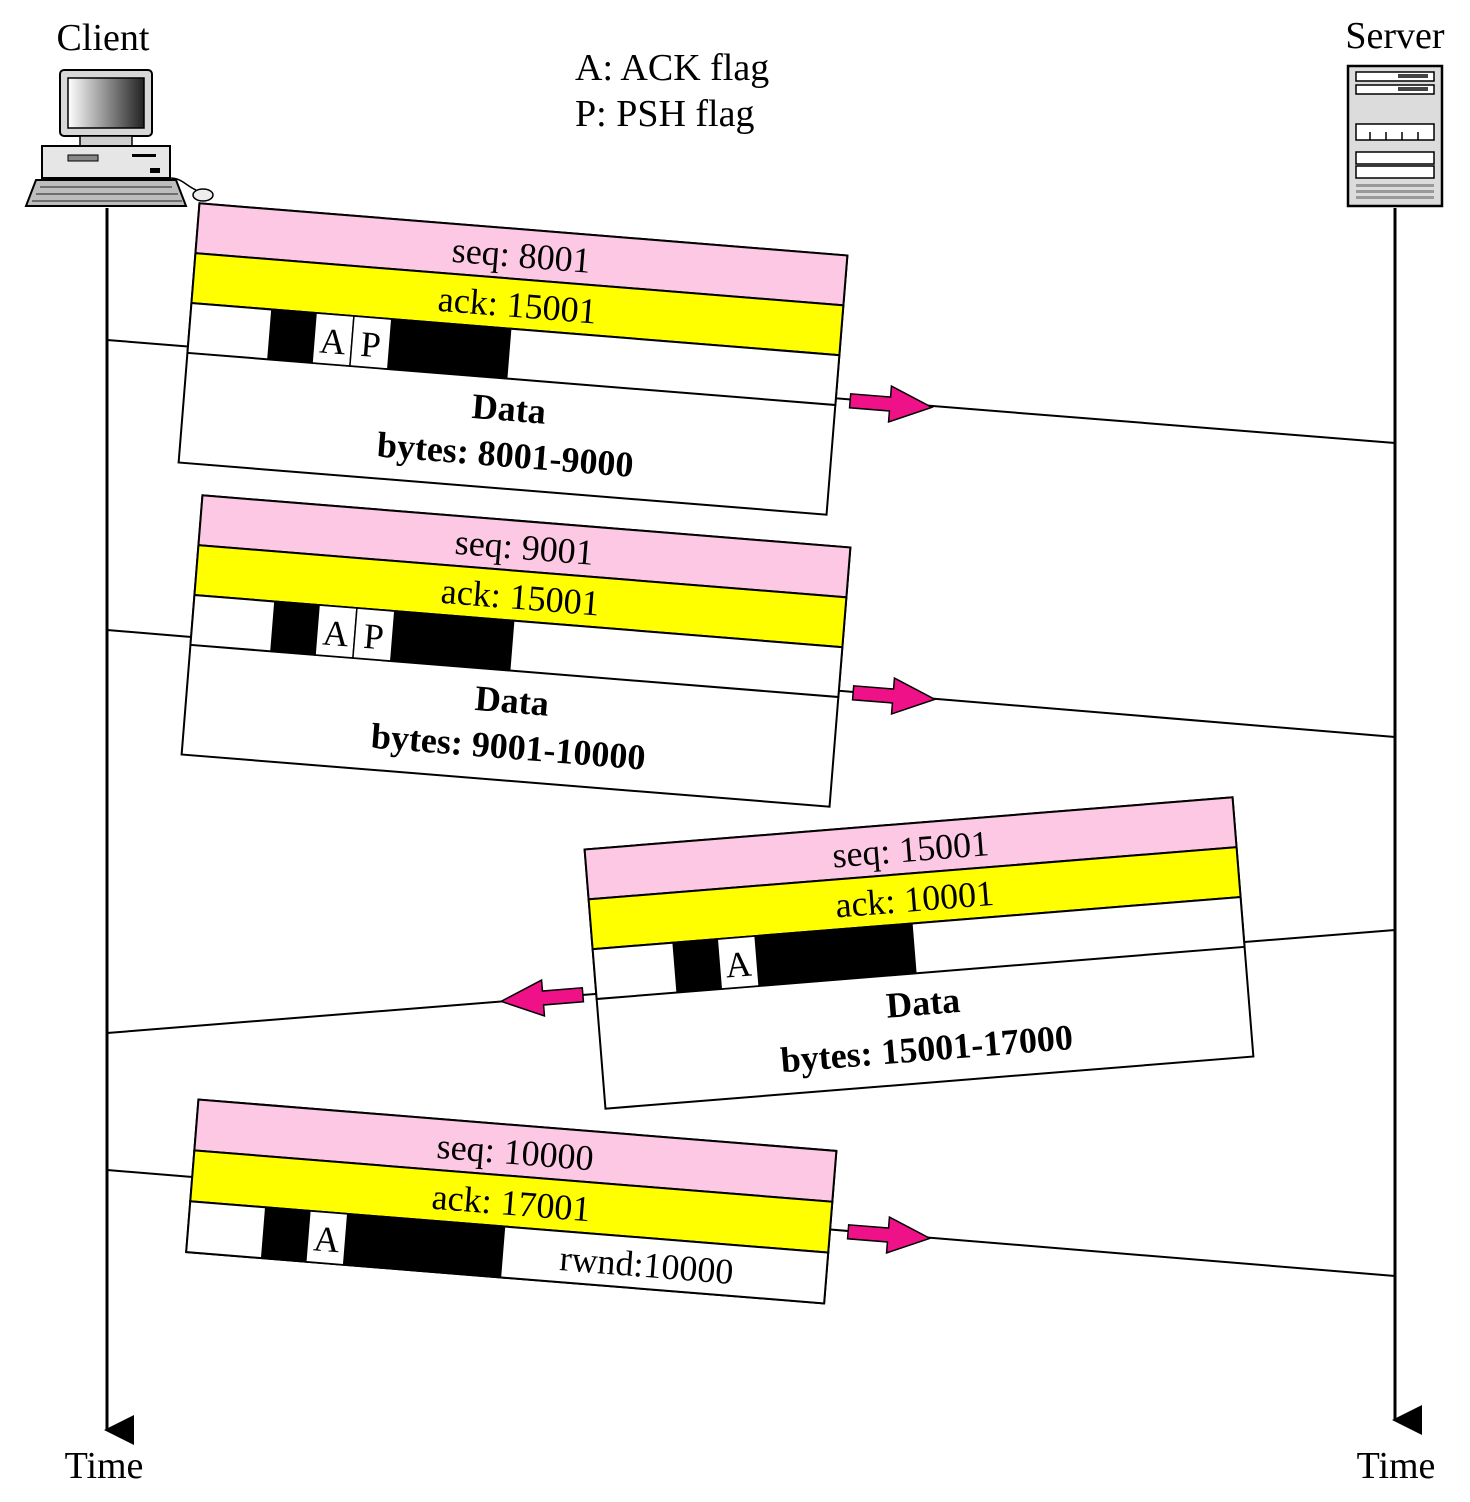  Describe the element at coordinates (509, 409) in the screenshot. I see `segment-1-data-title: Data` at that location.